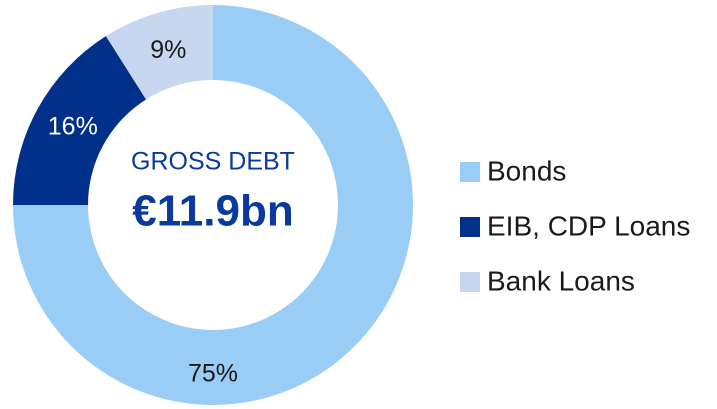  Describe the element at coordinates (73, 127) in the screenshot. I see `value-label: 16%` at that location.